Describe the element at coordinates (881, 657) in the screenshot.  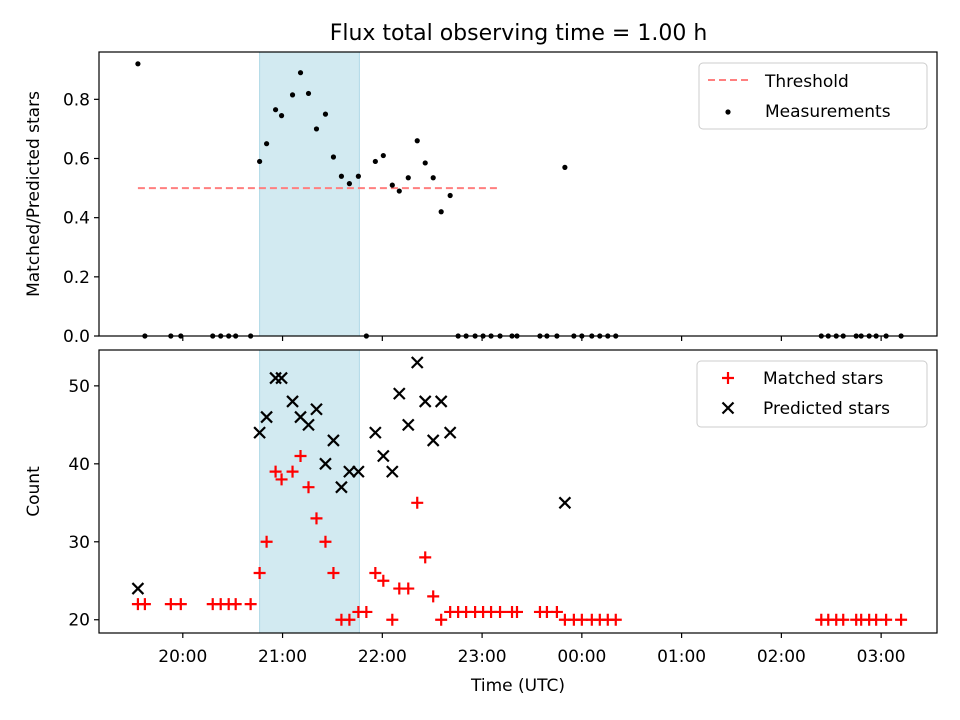
I see `x-tick-label: 03:00` at that location.